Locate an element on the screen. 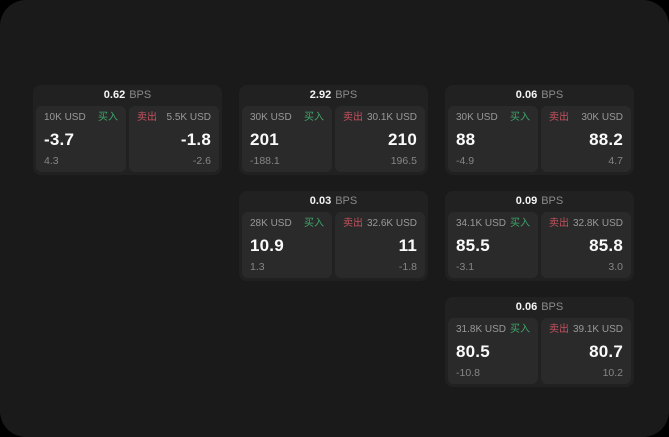  bps-value: 0.03 is located at coordinates (320, 201).